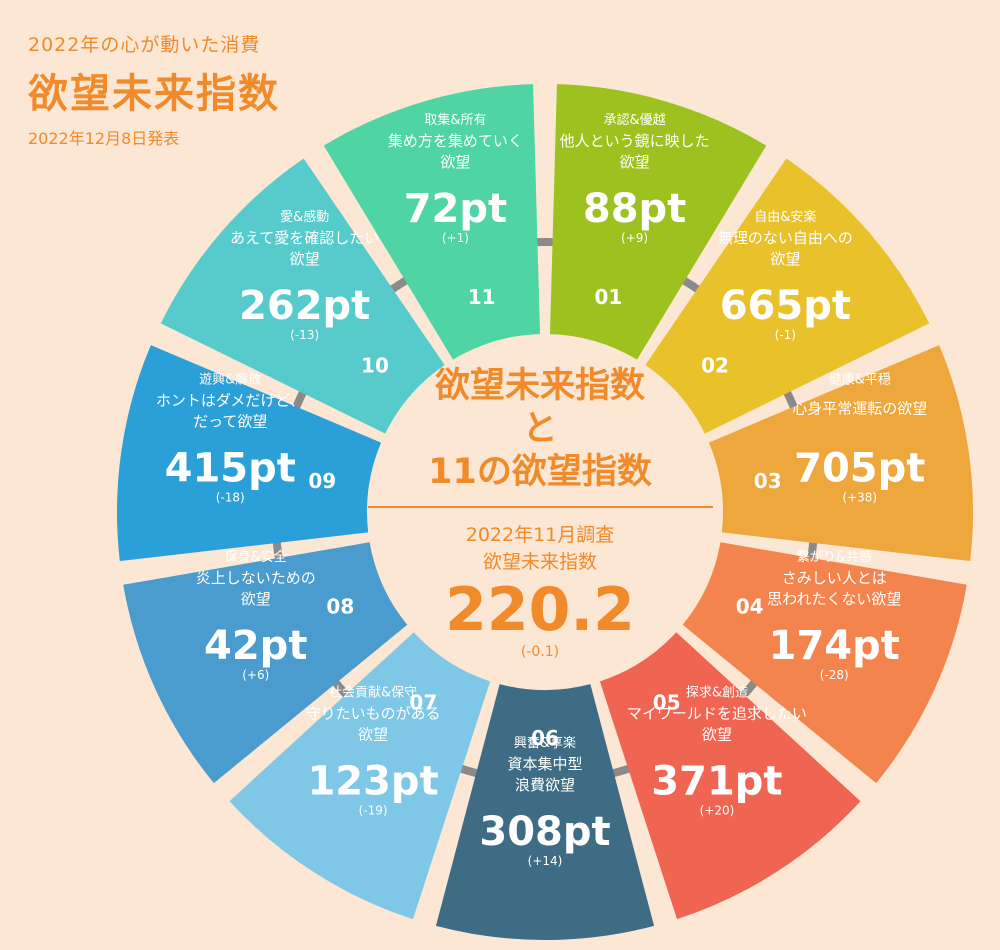  What do you see at coordinates (540, 507) in the screenshot?
I see `center-divider` at bounding box center [540, 507].